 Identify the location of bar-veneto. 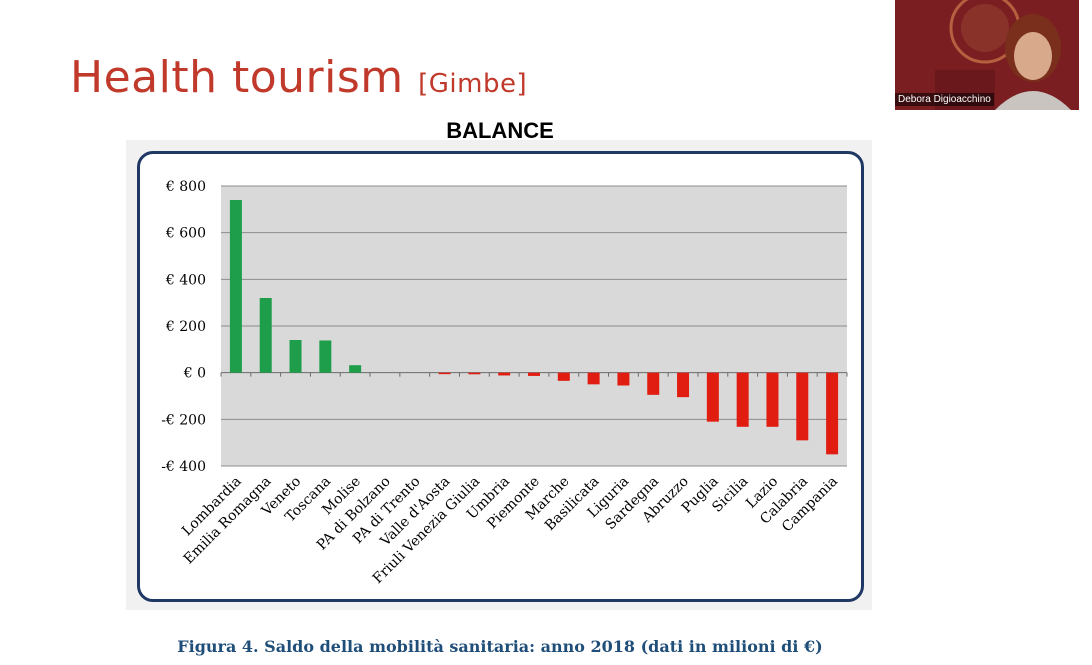
(295, 356).